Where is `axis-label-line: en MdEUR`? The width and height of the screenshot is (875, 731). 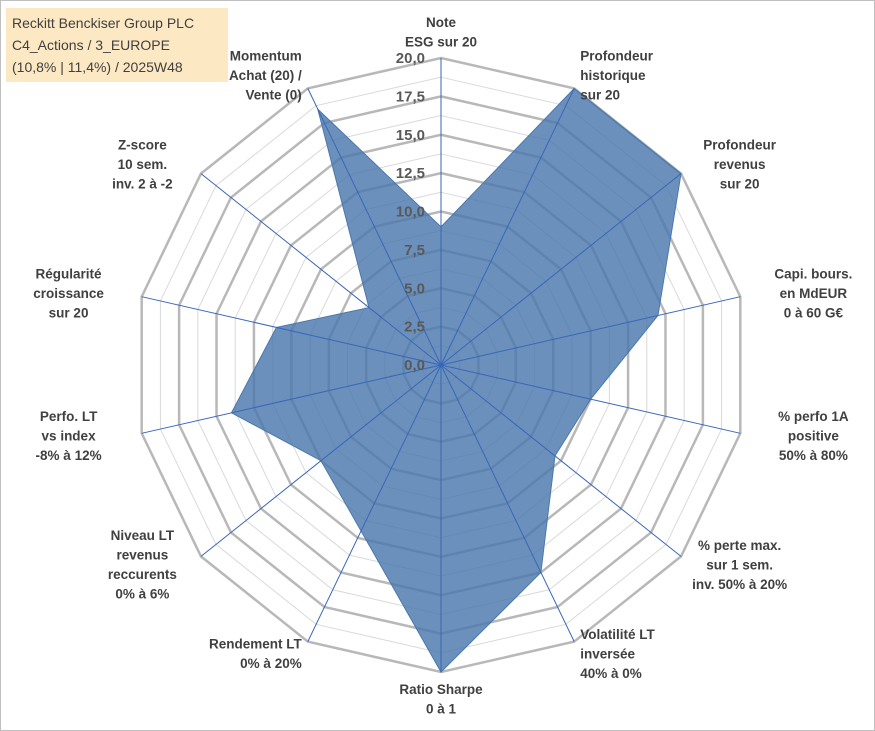
axis-label-line: en MdEUR is located at coordinates (814, 293).